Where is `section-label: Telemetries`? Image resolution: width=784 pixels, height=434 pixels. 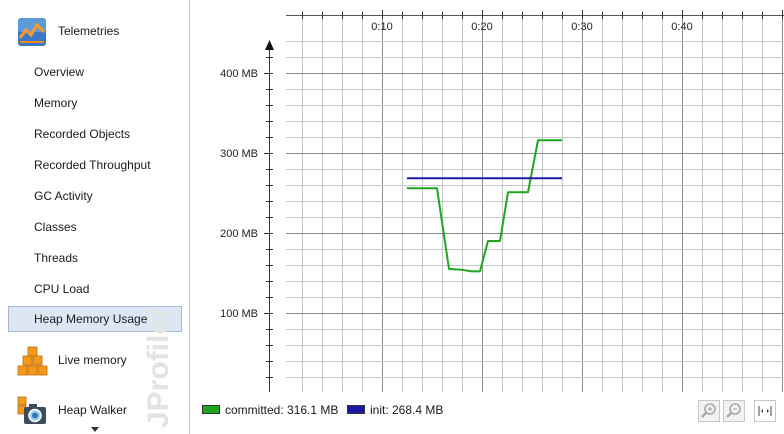 section-label: Telemetries is located at coordinates (89, 31).